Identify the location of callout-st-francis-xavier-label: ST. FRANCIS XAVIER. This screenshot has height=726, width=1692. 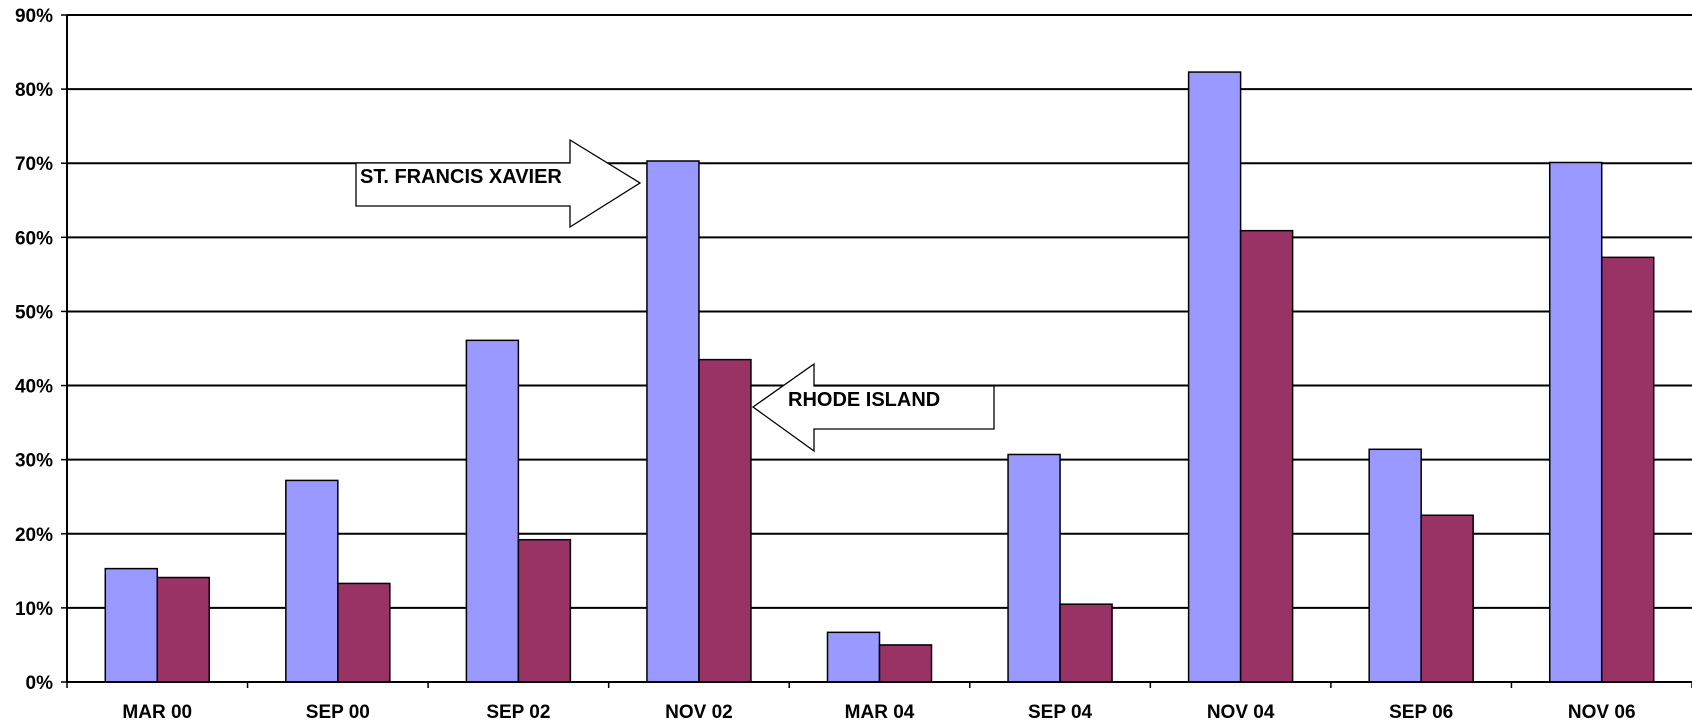
(461, 177).